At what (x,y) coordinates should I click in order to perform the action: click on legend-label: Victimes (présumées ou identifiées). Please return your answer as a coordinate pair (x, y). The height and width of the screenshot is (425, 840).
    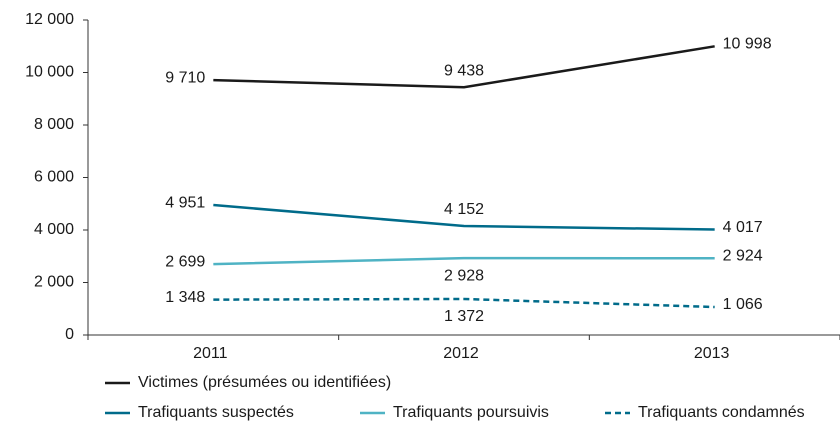
    Looking at the image, I should click on (264, 382).